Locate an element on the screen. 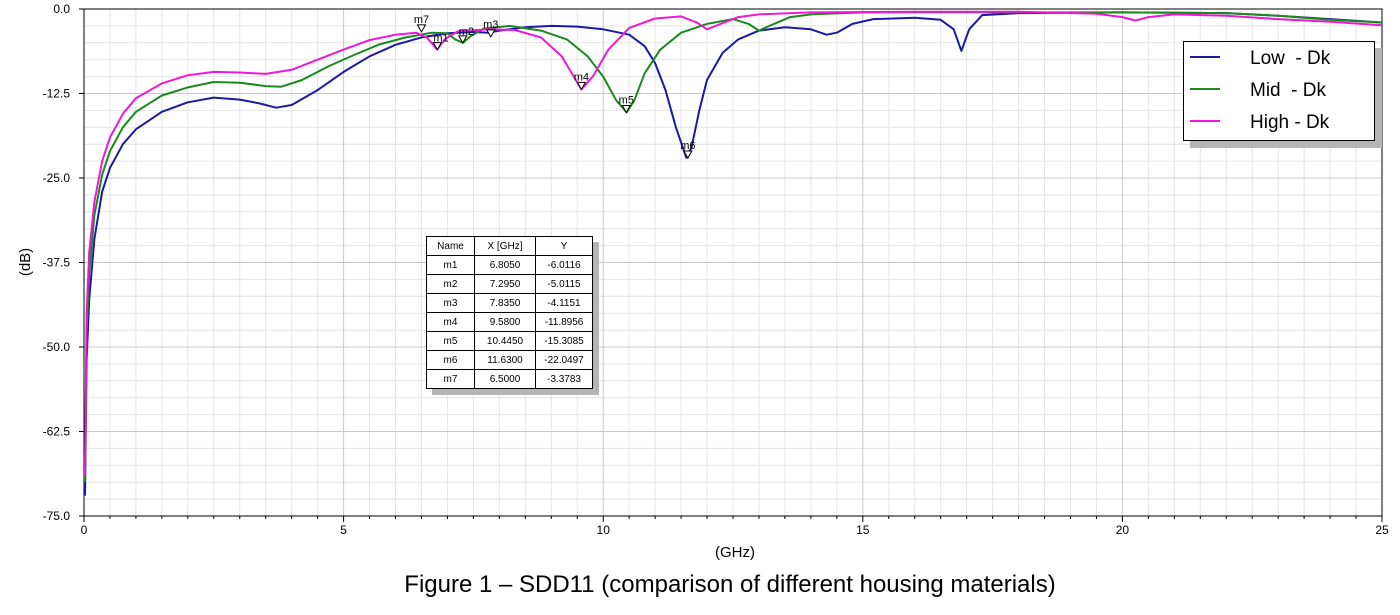  legend-swatch-low-dk is located at coordinates (1205, 57).